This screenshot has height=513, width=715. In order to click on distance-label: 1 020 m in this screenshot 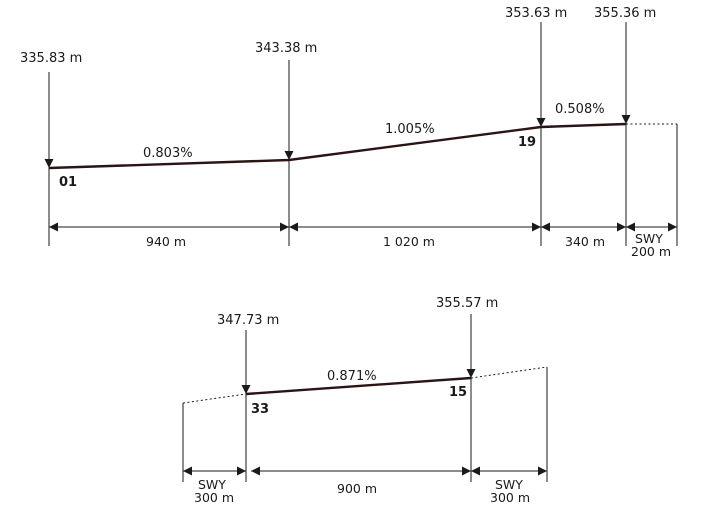, I will do `click(409, 241)`.